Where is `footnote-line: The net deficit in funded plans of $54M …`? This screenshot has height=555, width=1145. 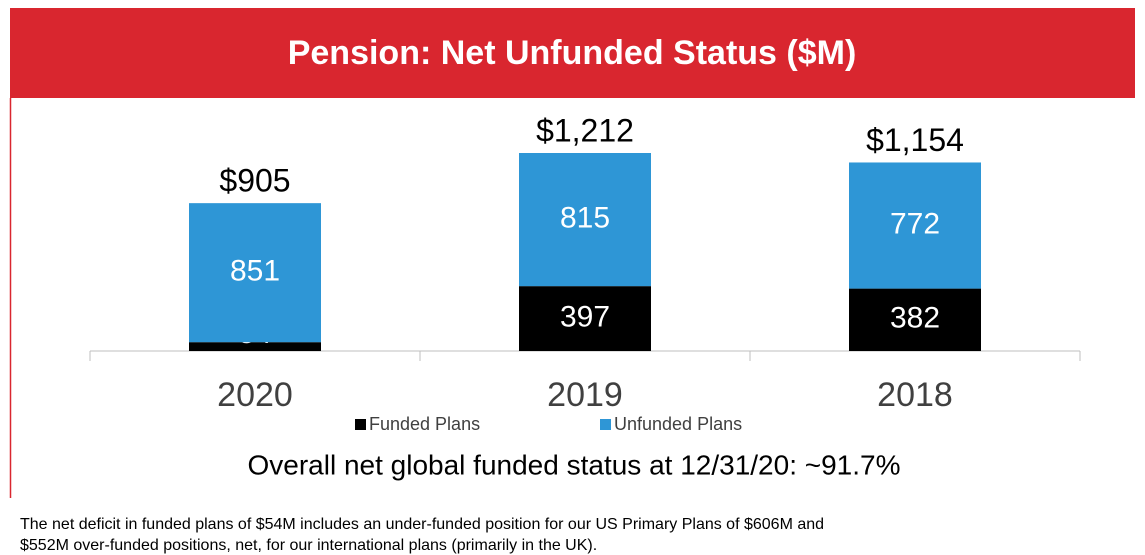 footnote-line: The net deficit in funded plans of $54M … is located at coordinates (422, 524).